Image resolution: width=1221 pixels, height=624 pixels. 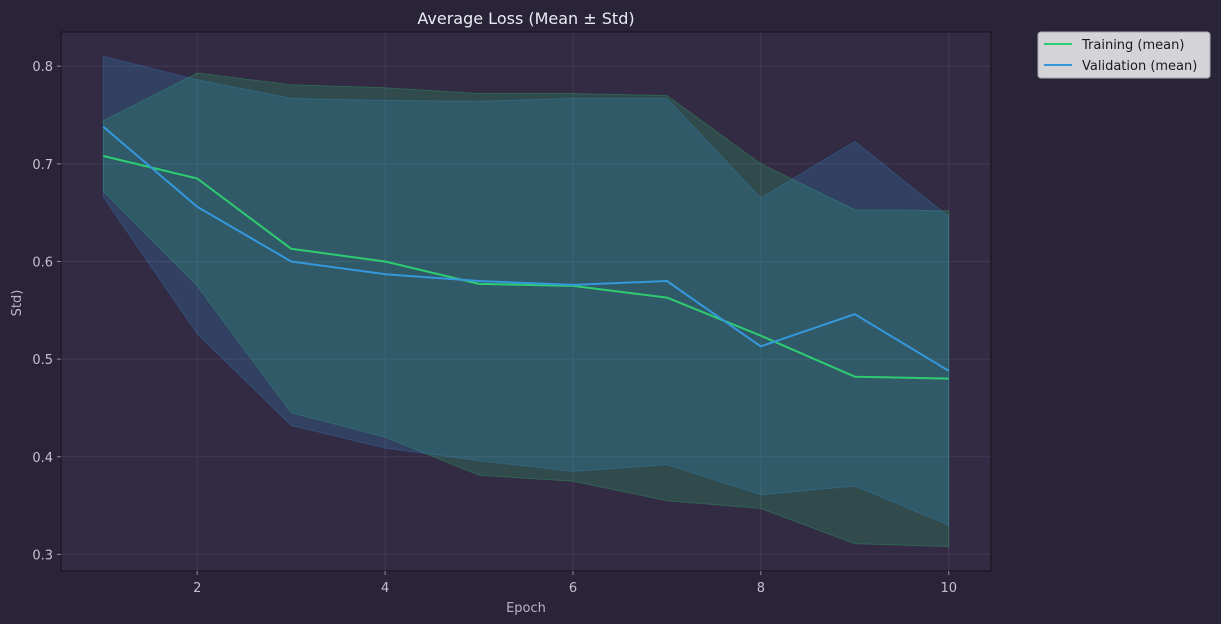 I want to click on x-axis-ticks: 2 4 6 8 10, so click(x=575, y=583).